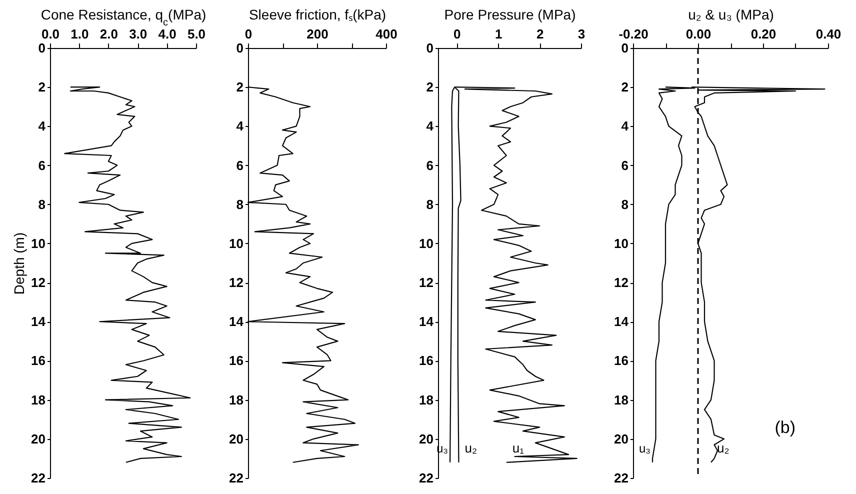 Image resolution: width=856 pixels, height=494 pixels. What do you see at coordinates (763, 34) in the screenshot?
I see `x-tick-label: 0.20` at bounding box center [763, 34].